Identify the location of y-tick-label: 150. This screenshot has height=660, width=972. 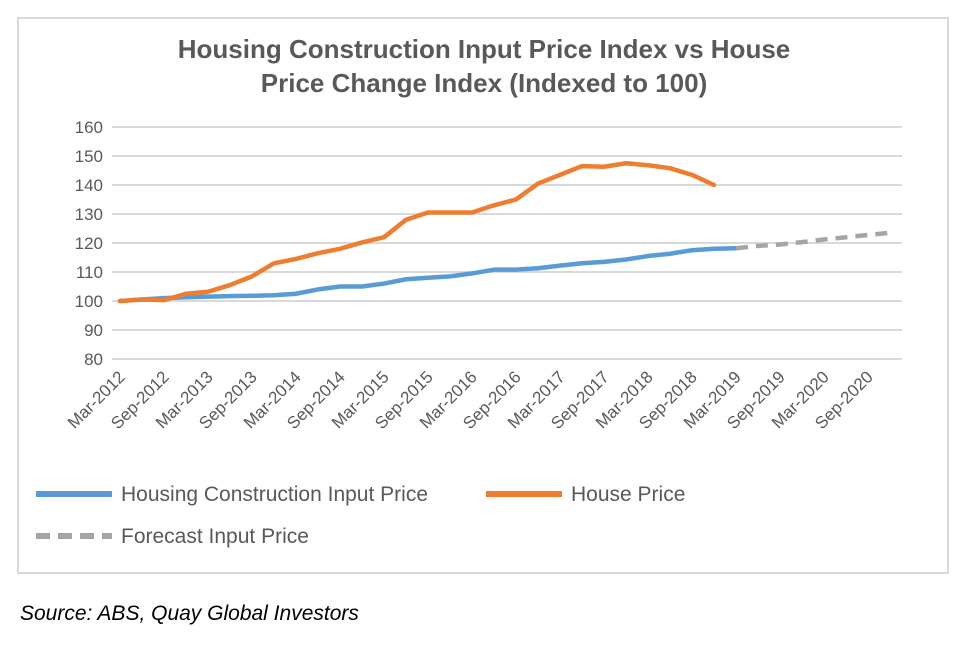
(89, 156).